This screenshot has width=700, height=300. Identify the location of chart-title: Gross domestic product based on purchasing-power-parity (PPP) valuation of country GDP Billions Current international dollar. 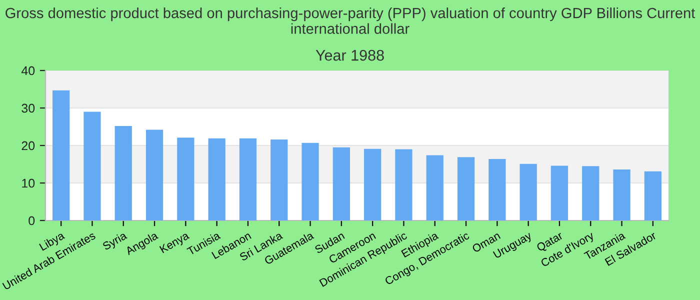
(351, 21).